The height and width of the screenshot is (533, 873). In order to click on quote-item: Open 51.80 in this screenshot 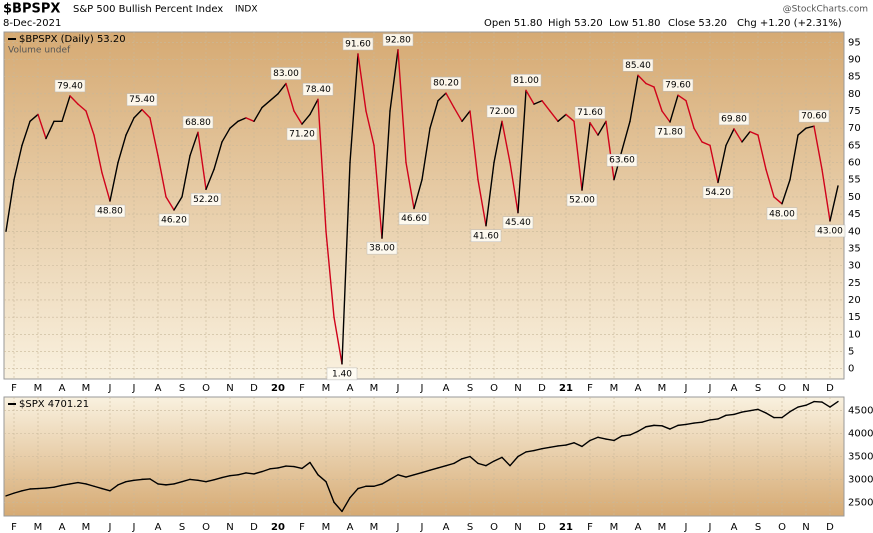, I will do `click(513, 23)`.